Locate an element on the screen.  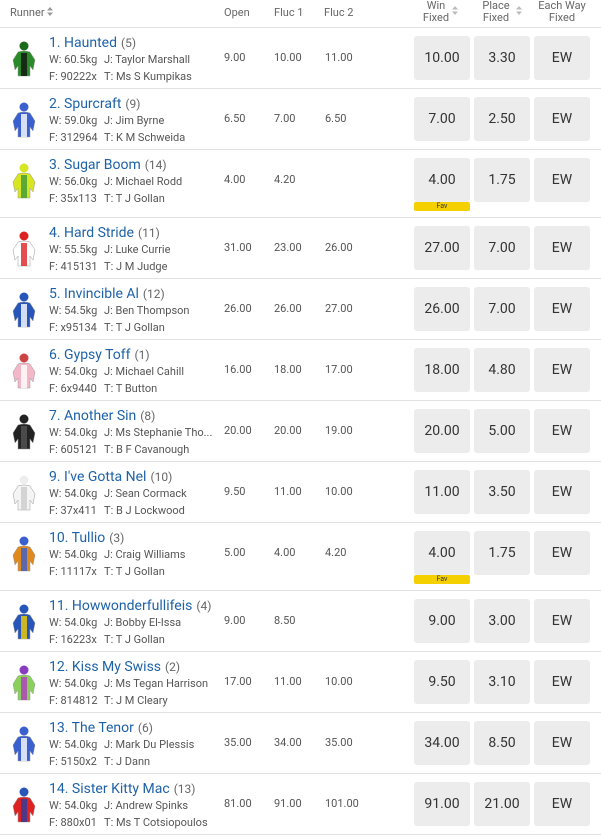
trainer: T: T Button is located at coordinates (131, 388).